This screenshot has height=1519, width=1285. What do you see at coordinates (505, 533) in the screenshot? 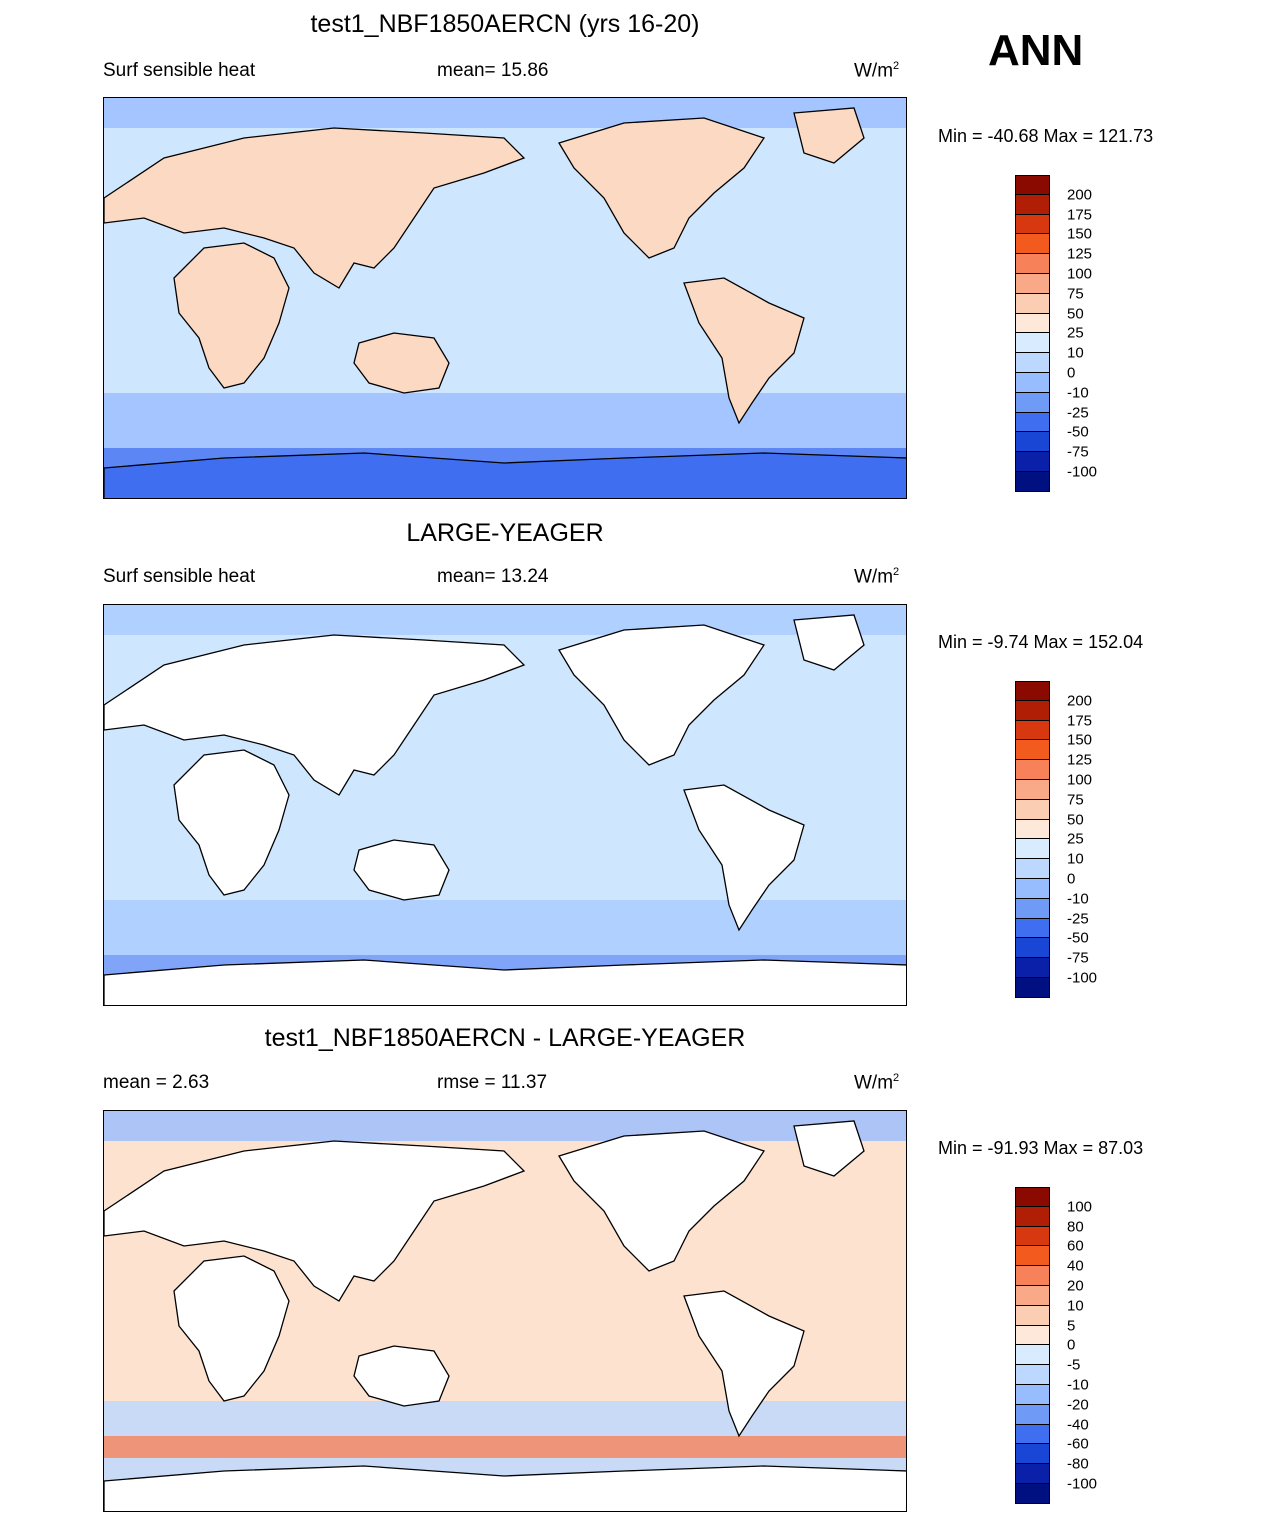
I see `panel-2-title: LARGE-YEAGER` at bounding box center [505, 533].